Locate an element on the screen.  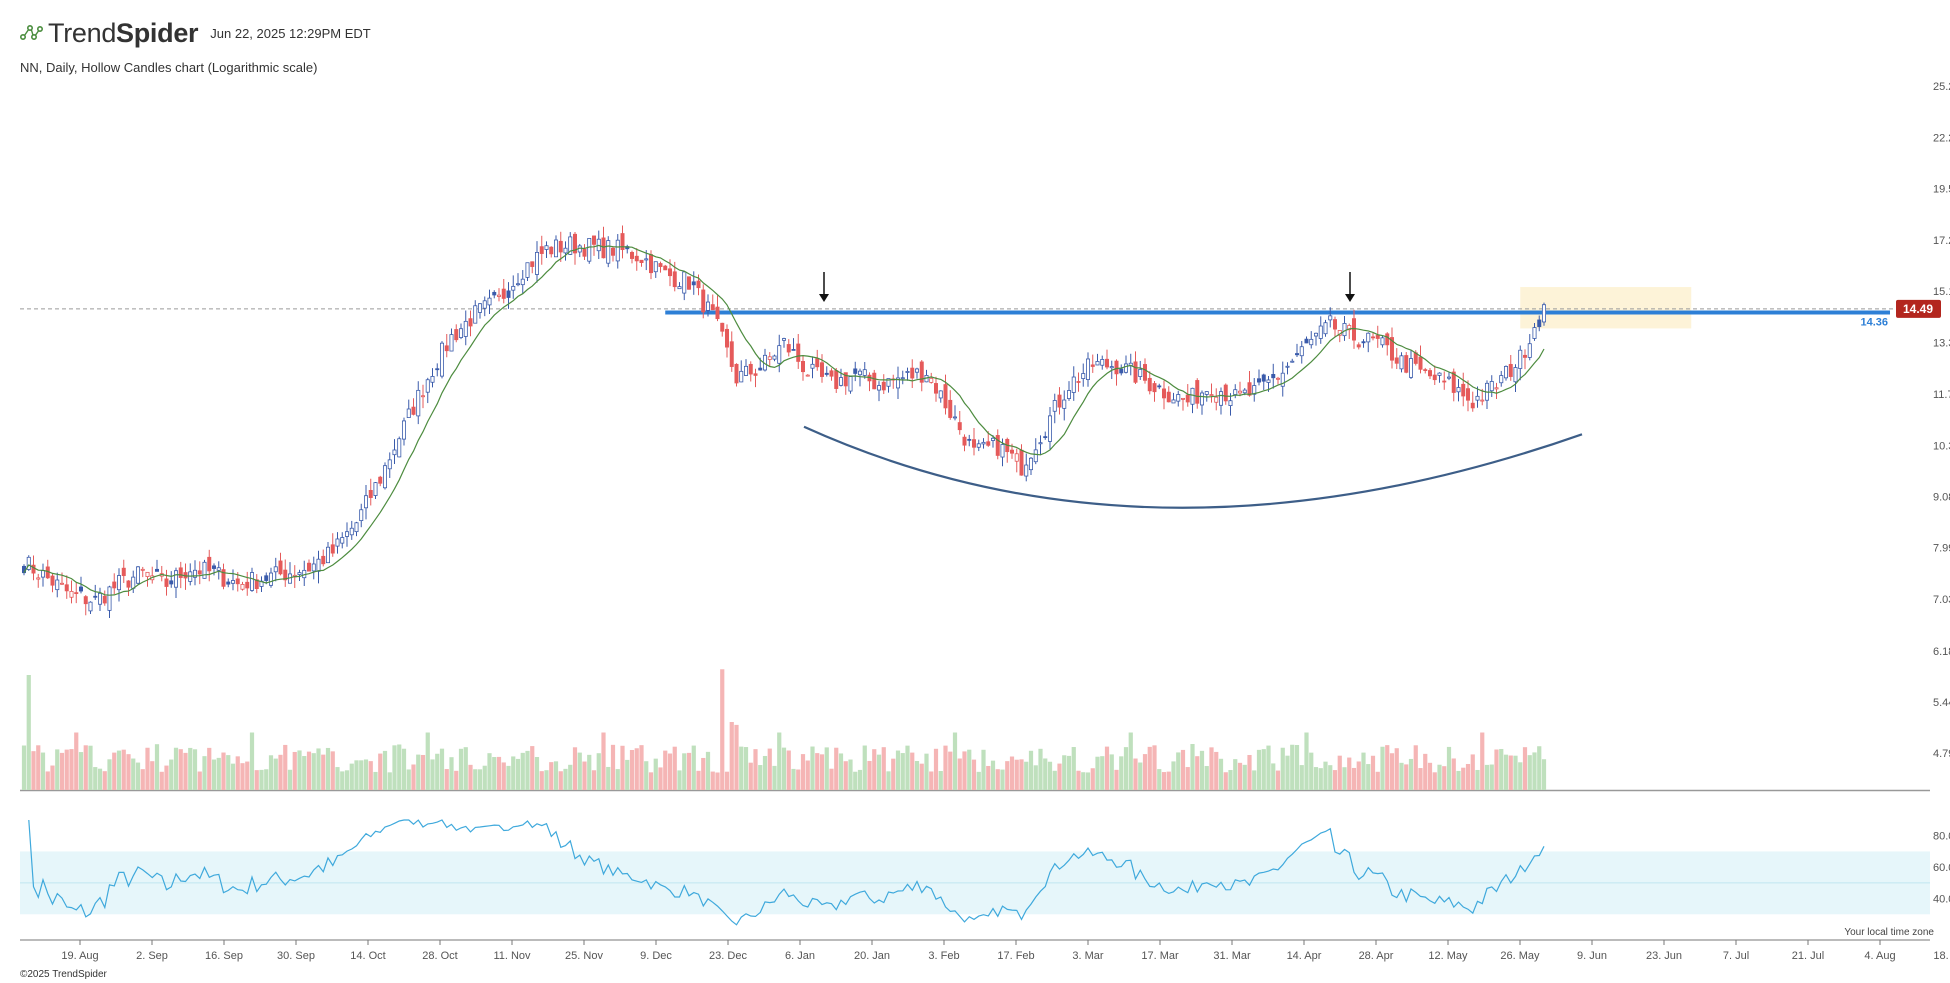
x-tick-label: 9. Dec is located at coordinates (656, 956).